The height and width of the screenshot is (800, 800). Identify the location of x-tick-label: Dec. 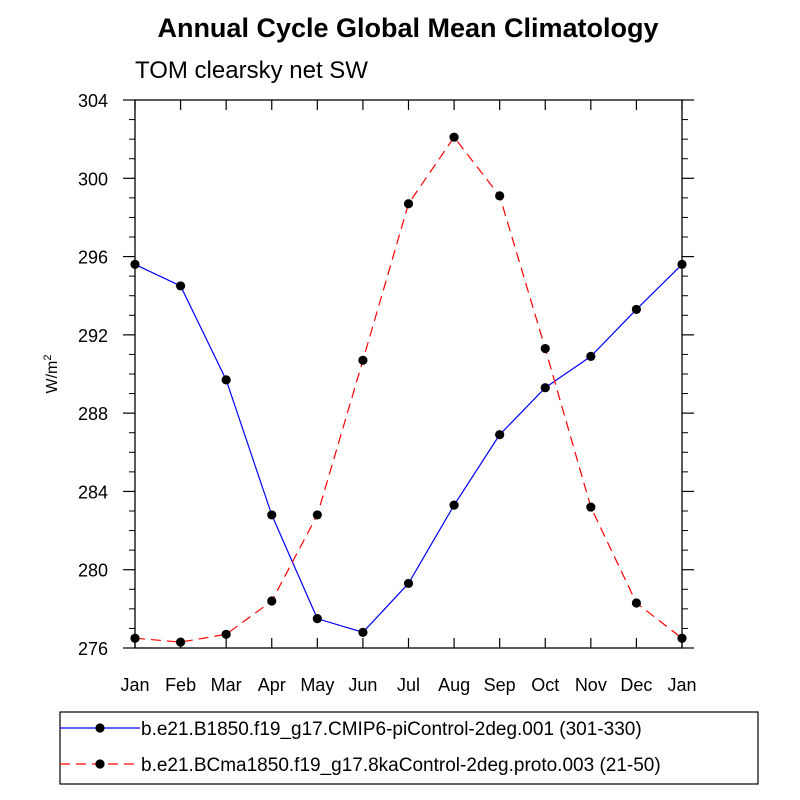
(636, 685).